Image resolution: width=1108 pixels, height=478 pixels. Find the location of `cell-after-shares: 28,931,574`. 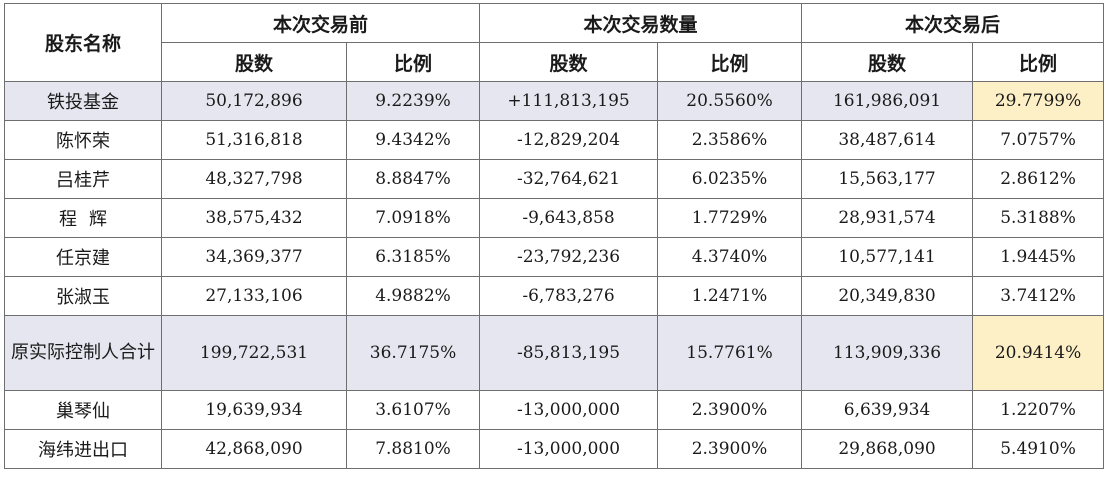

cell-after-shares: 28,931,574 is located at coordinates (887, 218).